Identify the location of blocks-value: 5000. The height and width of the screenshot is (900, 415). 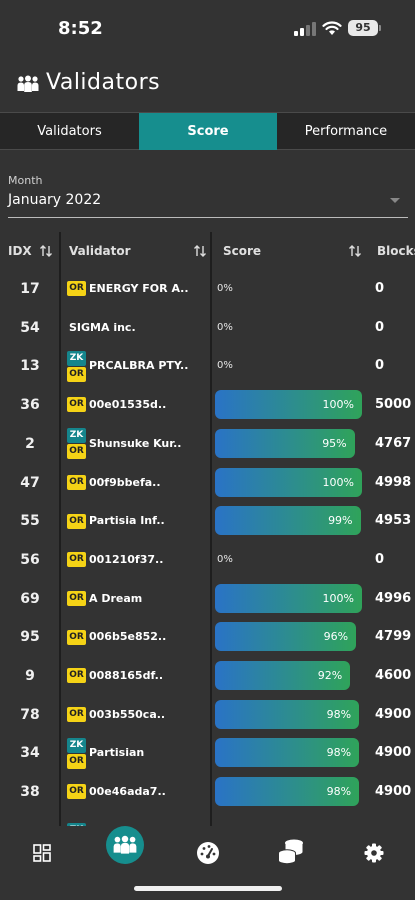
(393, 405).